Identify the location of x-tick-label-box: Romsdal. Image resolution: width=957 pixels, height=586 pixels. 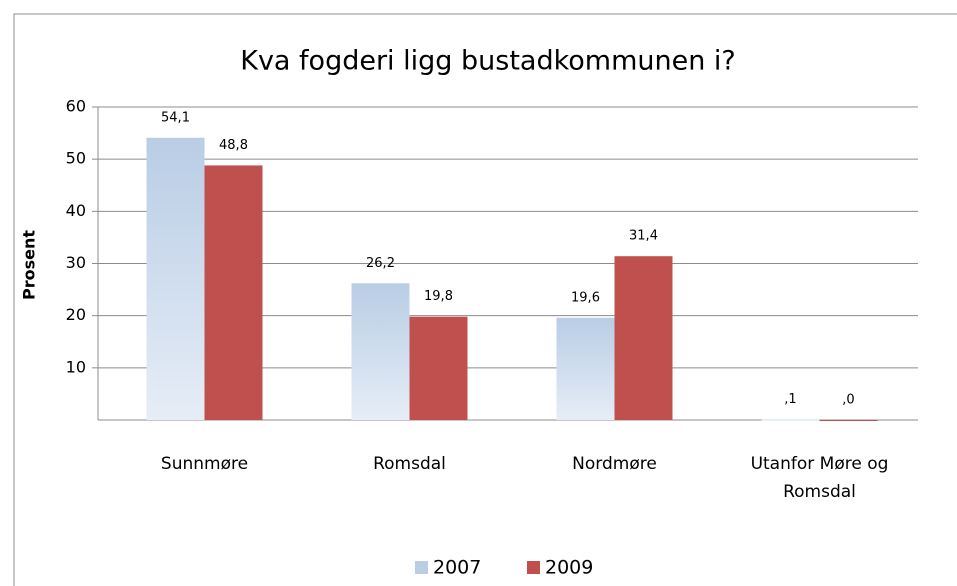
(409, 464).